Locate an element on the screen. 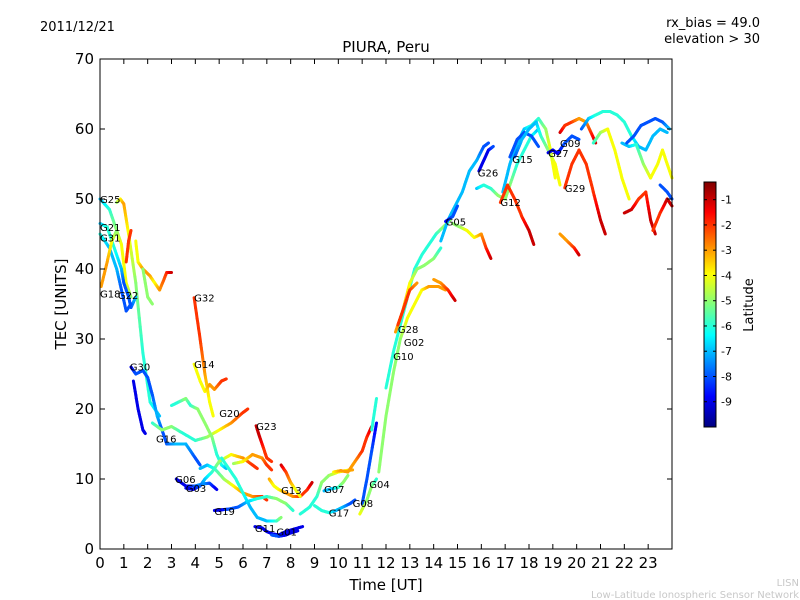  x-tick-label: 21 is located at coordinates (600, 563).